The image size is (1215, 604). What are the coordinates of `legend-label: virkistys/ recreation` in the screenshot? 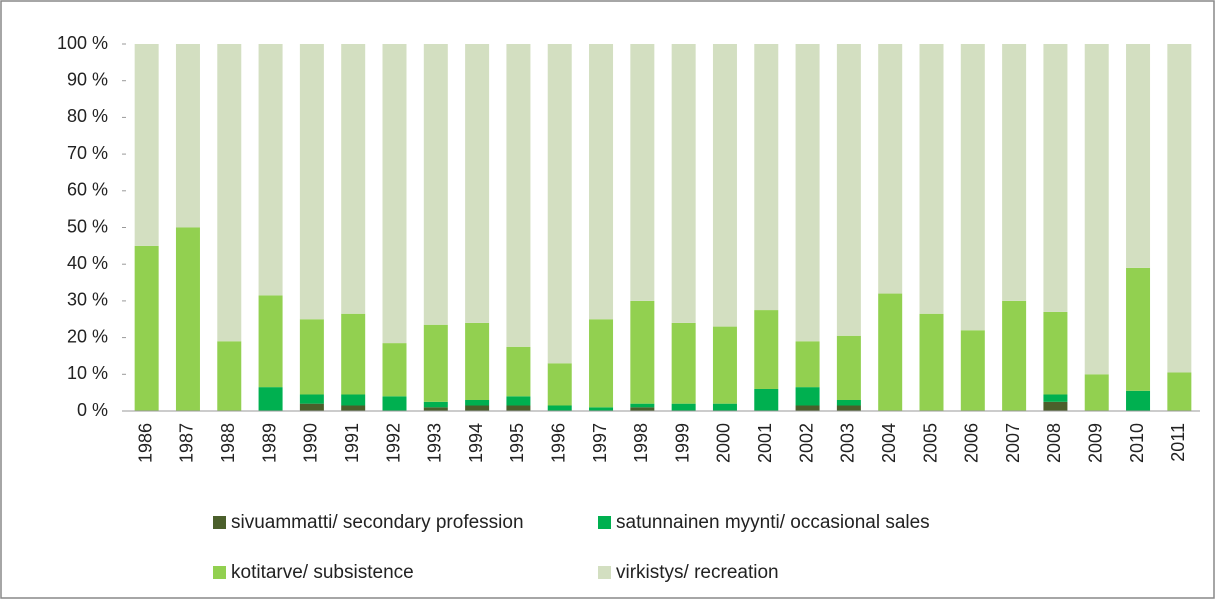 It's located at (697, 572).